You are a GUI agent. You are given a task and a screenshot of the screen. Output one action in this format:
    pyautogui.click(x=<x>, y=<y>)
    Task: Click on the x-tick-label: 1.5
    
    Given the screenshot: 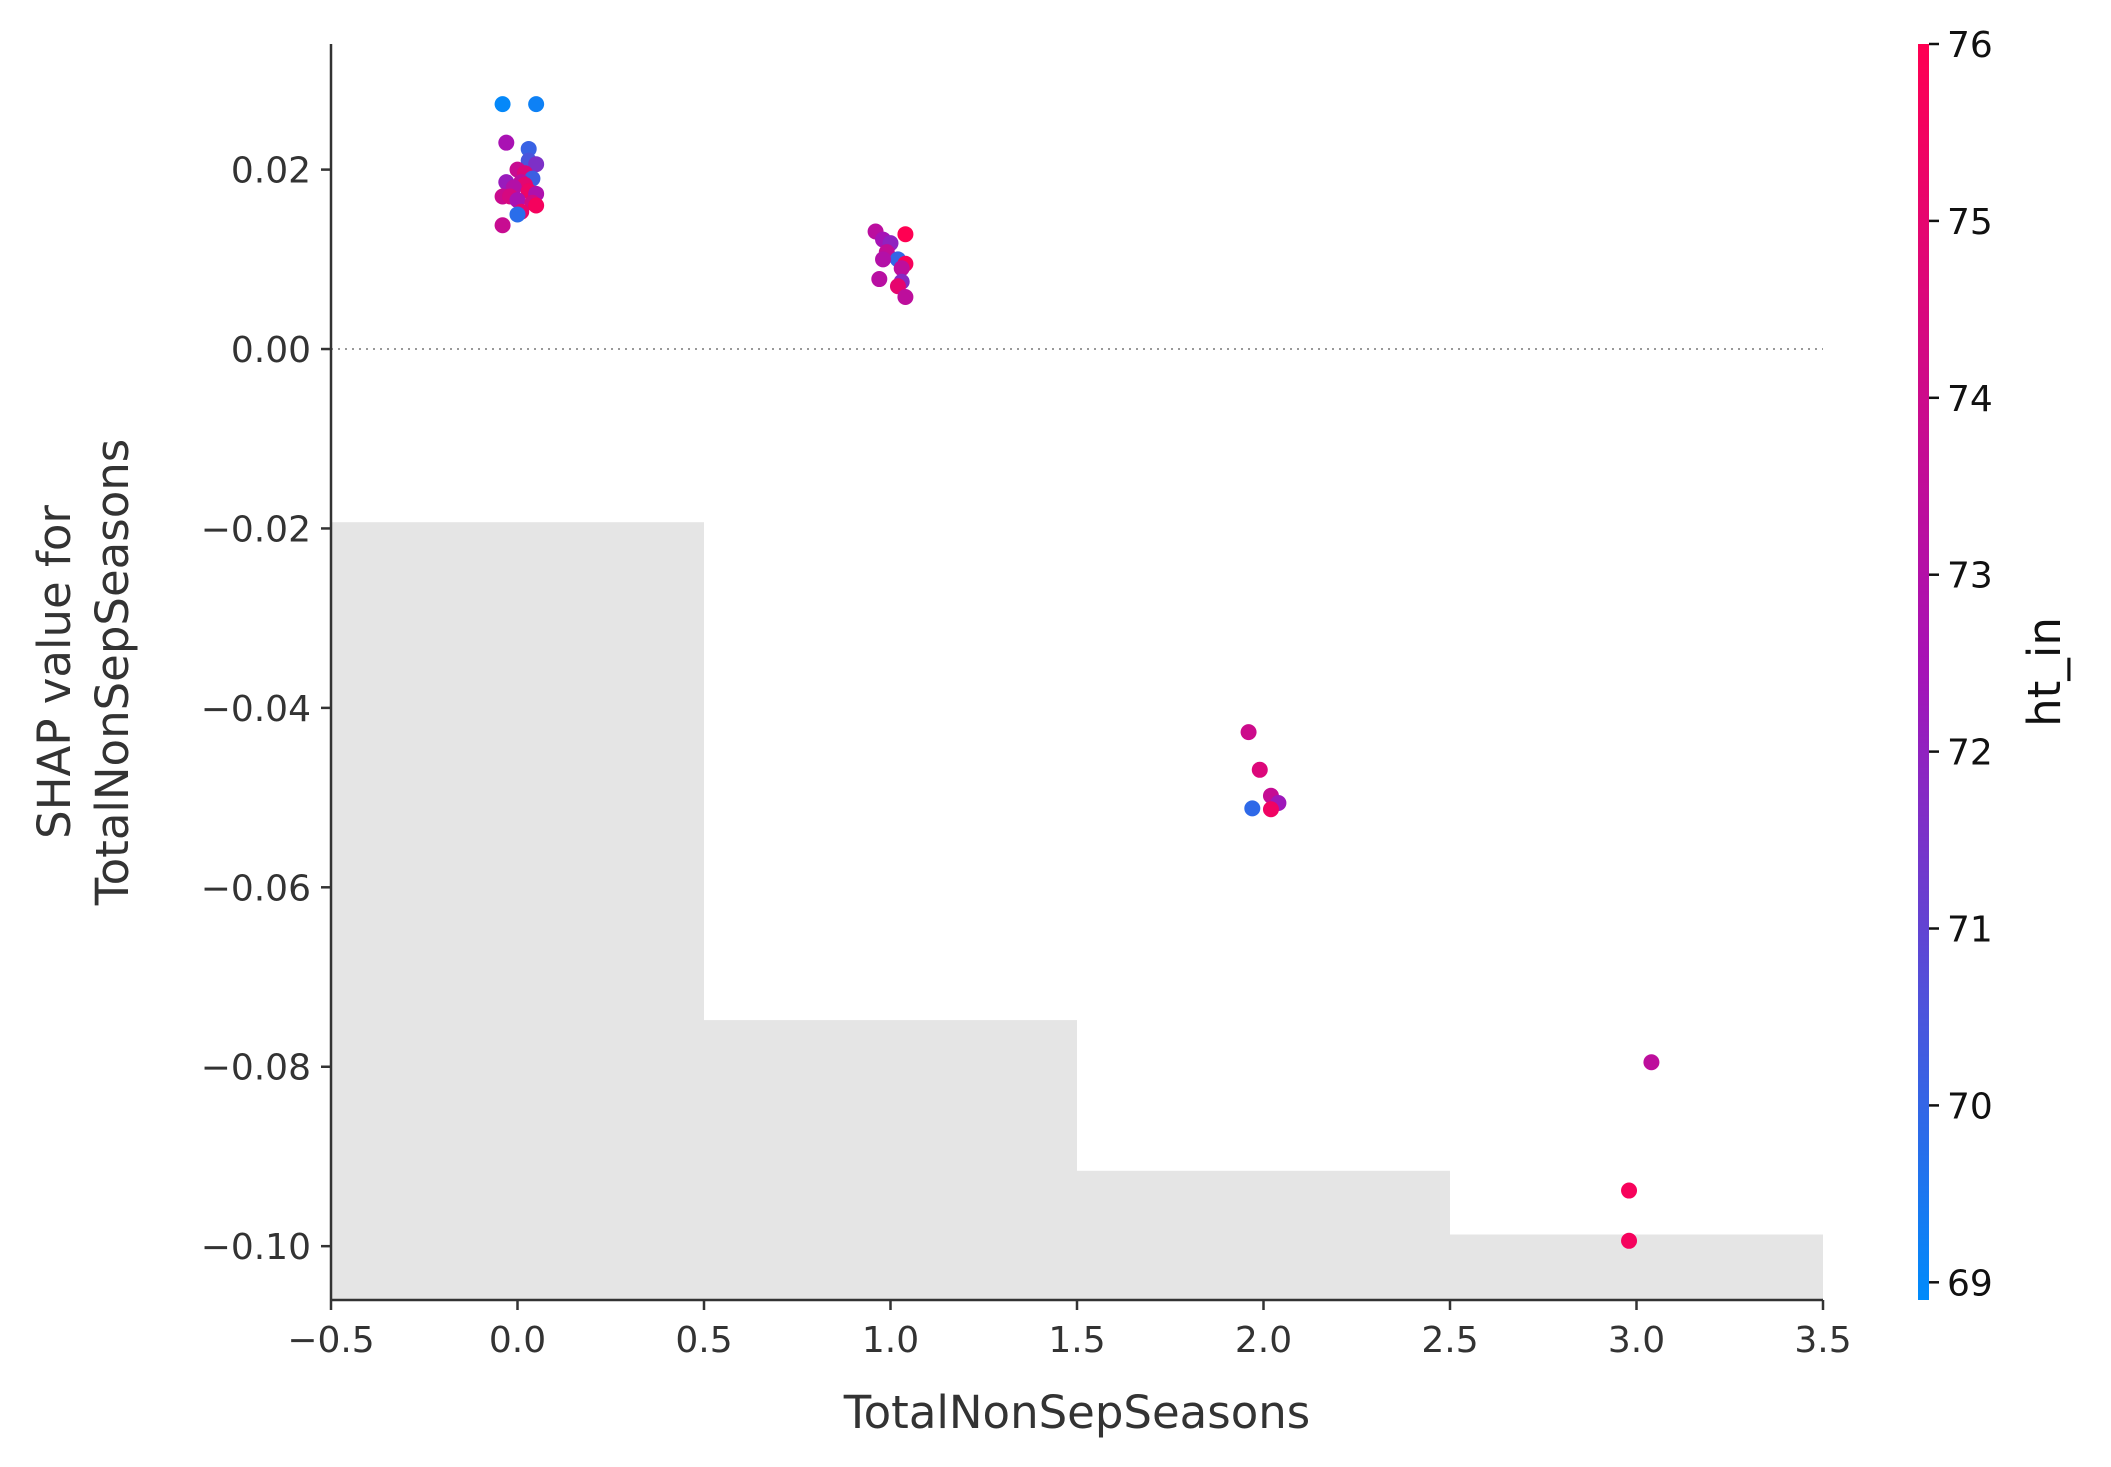 What is the action you would take?
    pyautogui.click(x=1076, y=1340)
    